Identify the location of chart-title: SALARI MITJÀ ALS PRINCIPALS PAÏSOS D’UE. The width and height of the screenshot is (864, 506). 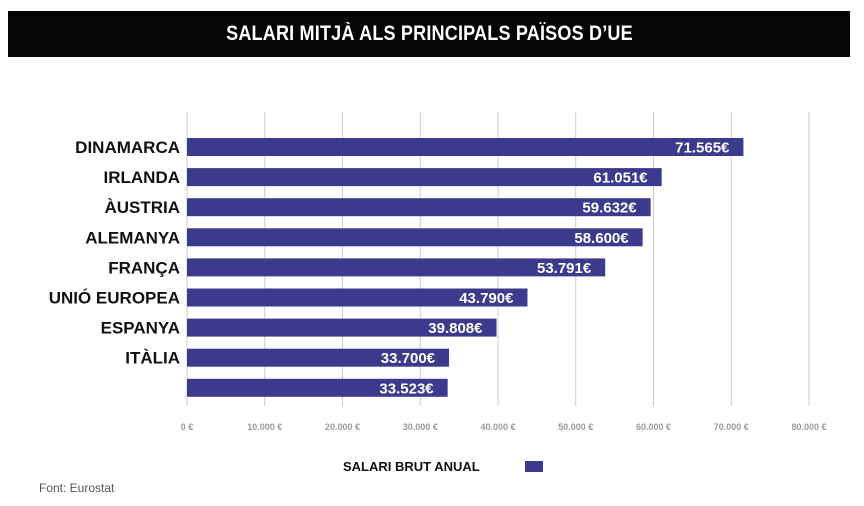
(429, 33).